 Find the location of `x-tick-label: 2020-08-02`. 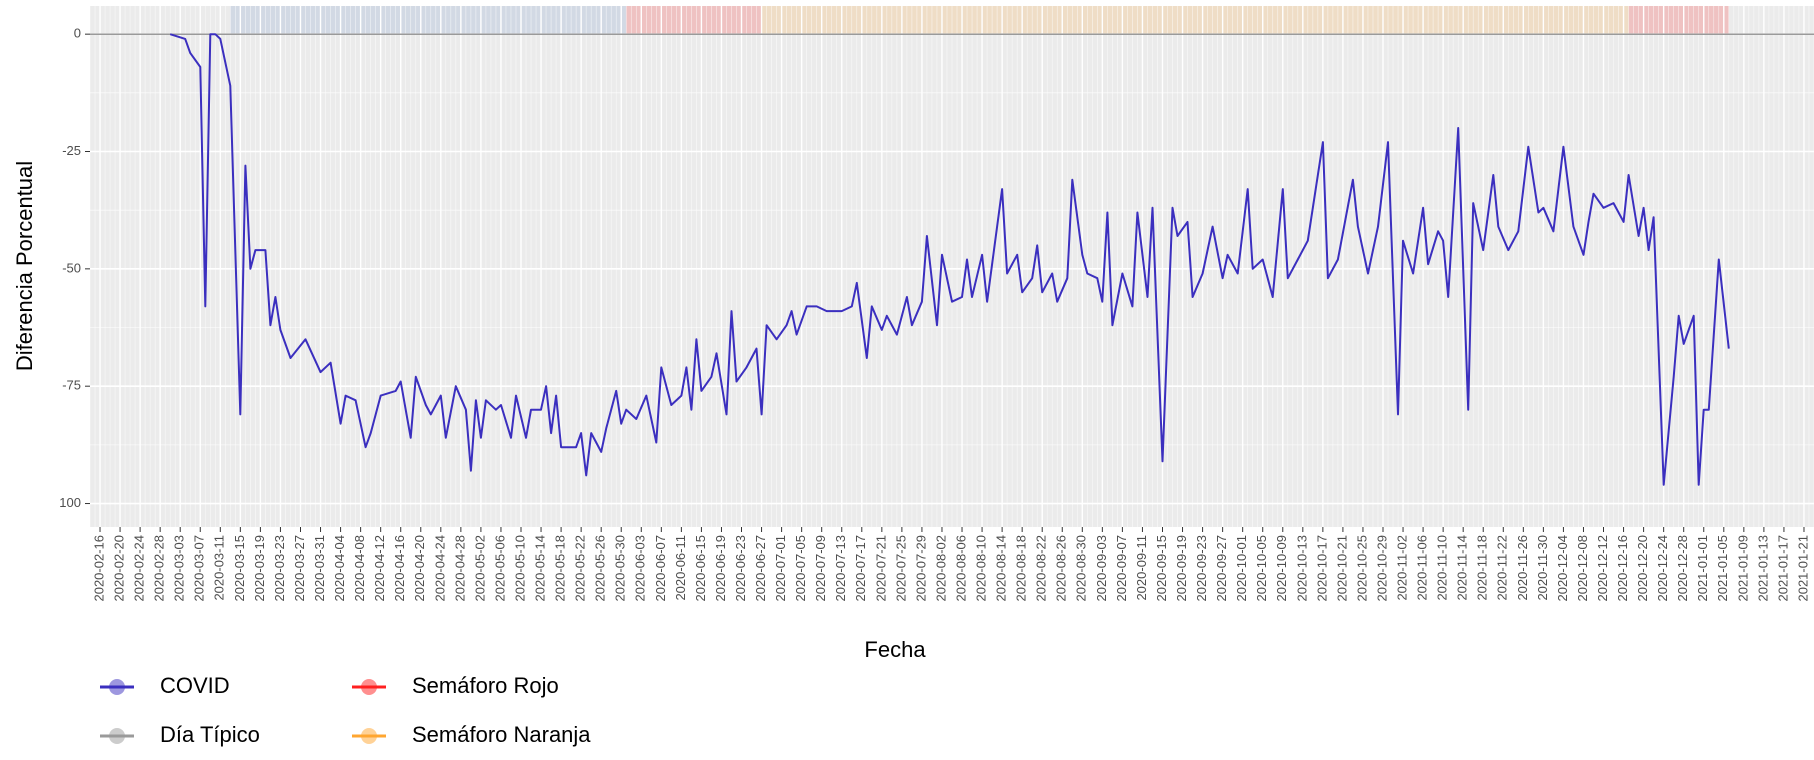

x-tick-label: 2020-08-02 is located at coordinates (940, 568).